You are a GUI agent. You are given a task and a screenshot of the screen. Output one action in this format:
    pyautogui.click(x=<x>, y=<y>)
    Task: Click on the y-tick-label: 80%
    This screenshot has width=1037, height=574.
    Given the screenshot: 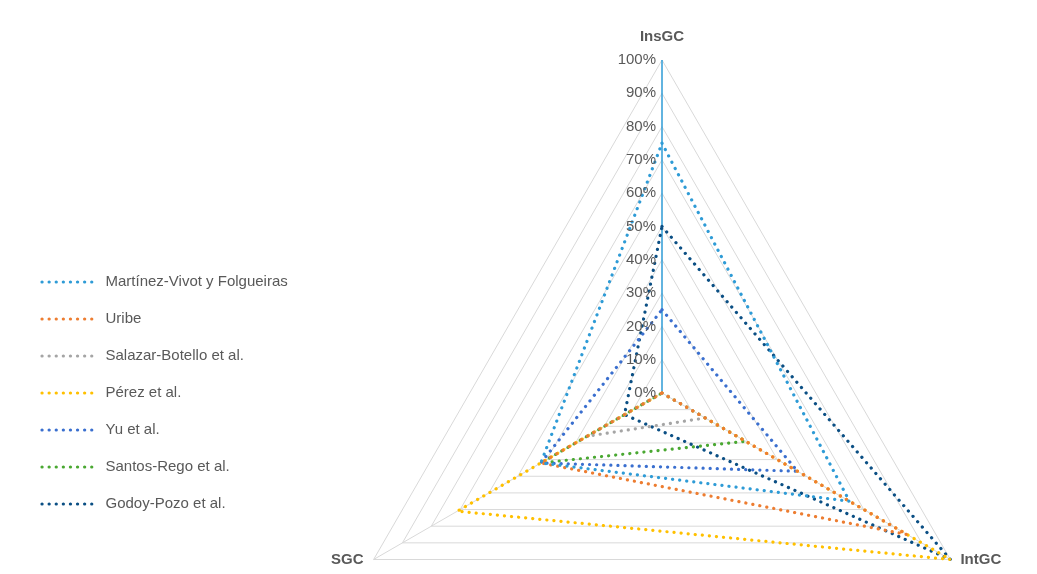 What is the action you would take?
    pyautogui.click(x=640, y=125)
    